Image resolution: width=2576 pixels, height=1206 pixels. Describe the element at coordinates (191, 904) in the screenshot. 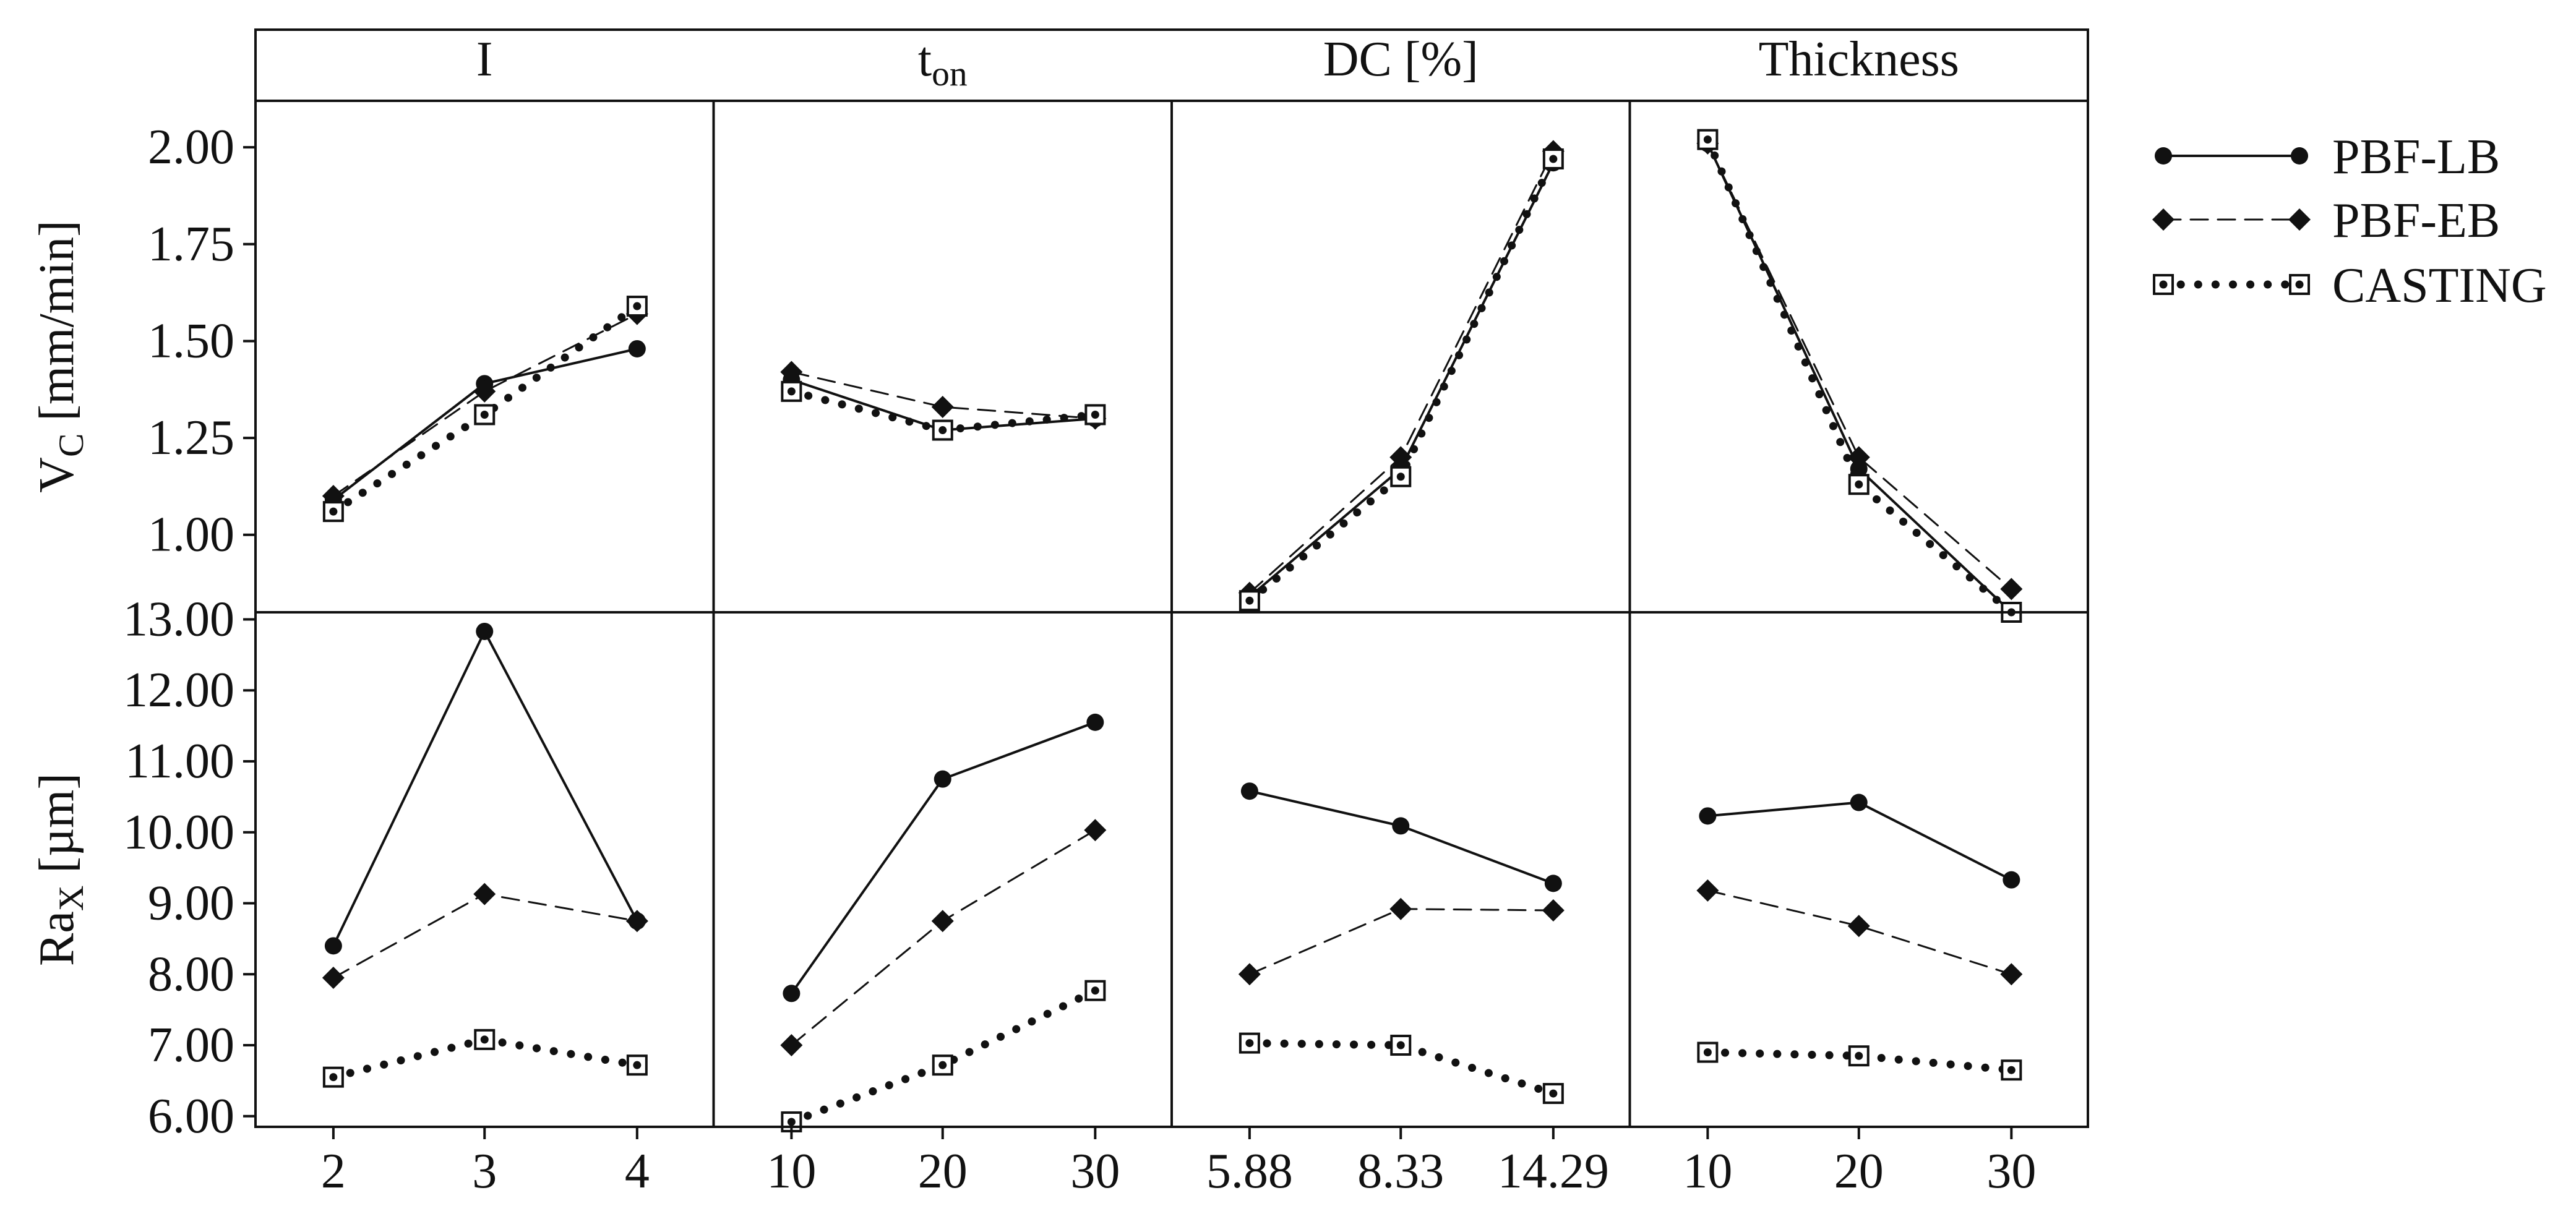

I see `y-tick-label: 9.00` at that location.